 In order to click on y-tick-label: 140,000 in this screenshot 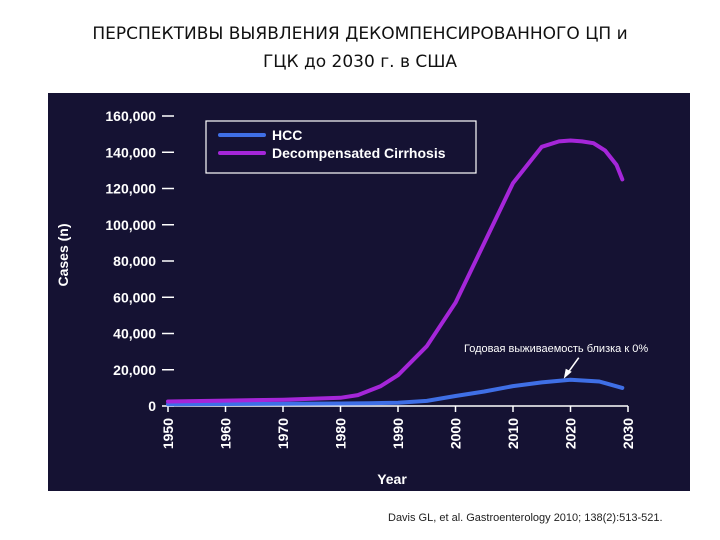, I will do `click(130, 152)`.